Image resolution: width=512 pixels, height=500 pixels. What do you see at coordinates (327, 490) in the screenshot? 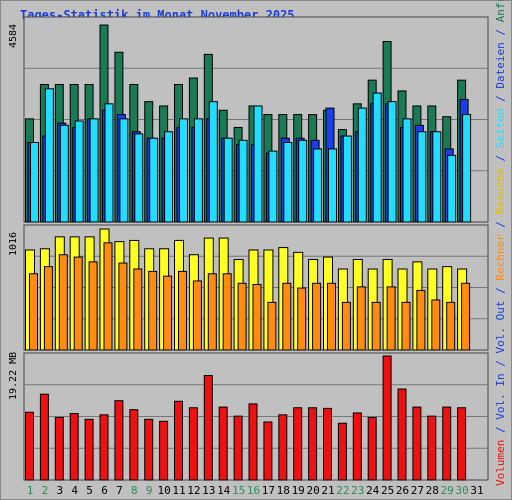
I see `x-tick-label: 21` at bounding box center [327, 490].